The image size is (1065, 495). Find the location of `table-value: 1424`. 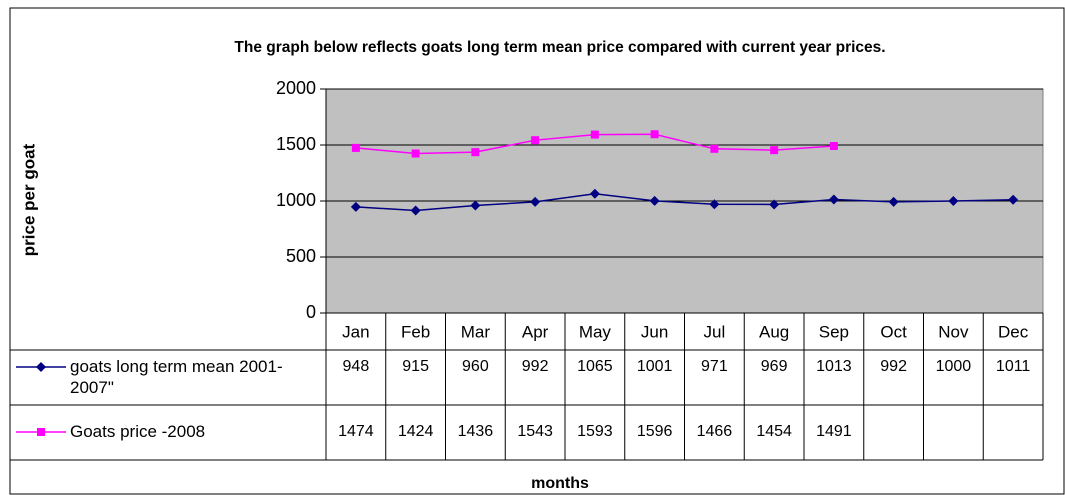

table-value: 1424 is located at coordinates (416, 431).